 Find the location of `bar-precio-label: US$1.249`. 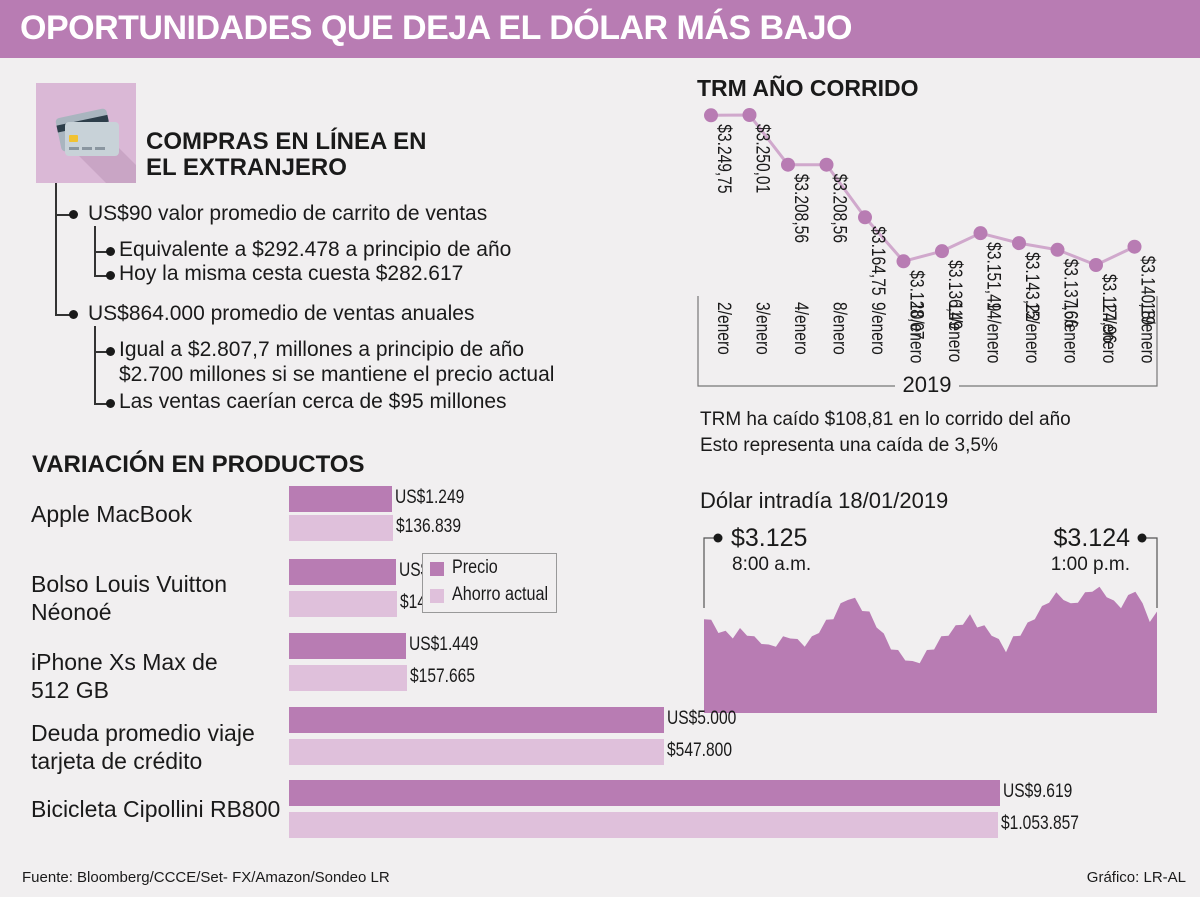

bar-precio-label: US$1.249 is located at coordinates (429, 497).